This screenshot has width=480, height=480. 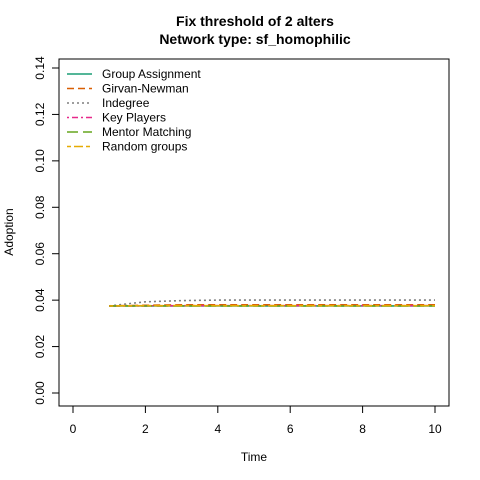 I want to click on series-lines, so click(x=272, y=303).